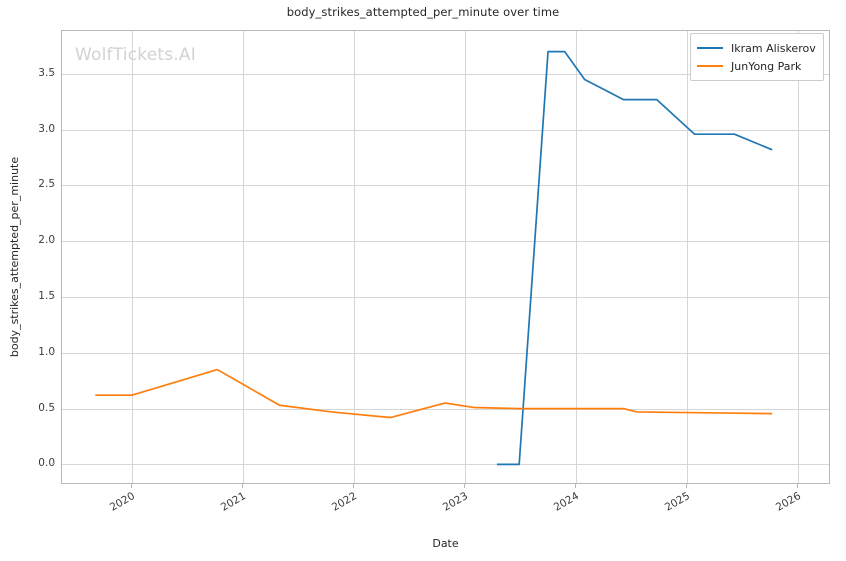 This screenshot has width=846, height=561. I want to click on y-tick-mark-1.0, so click(53, 352).